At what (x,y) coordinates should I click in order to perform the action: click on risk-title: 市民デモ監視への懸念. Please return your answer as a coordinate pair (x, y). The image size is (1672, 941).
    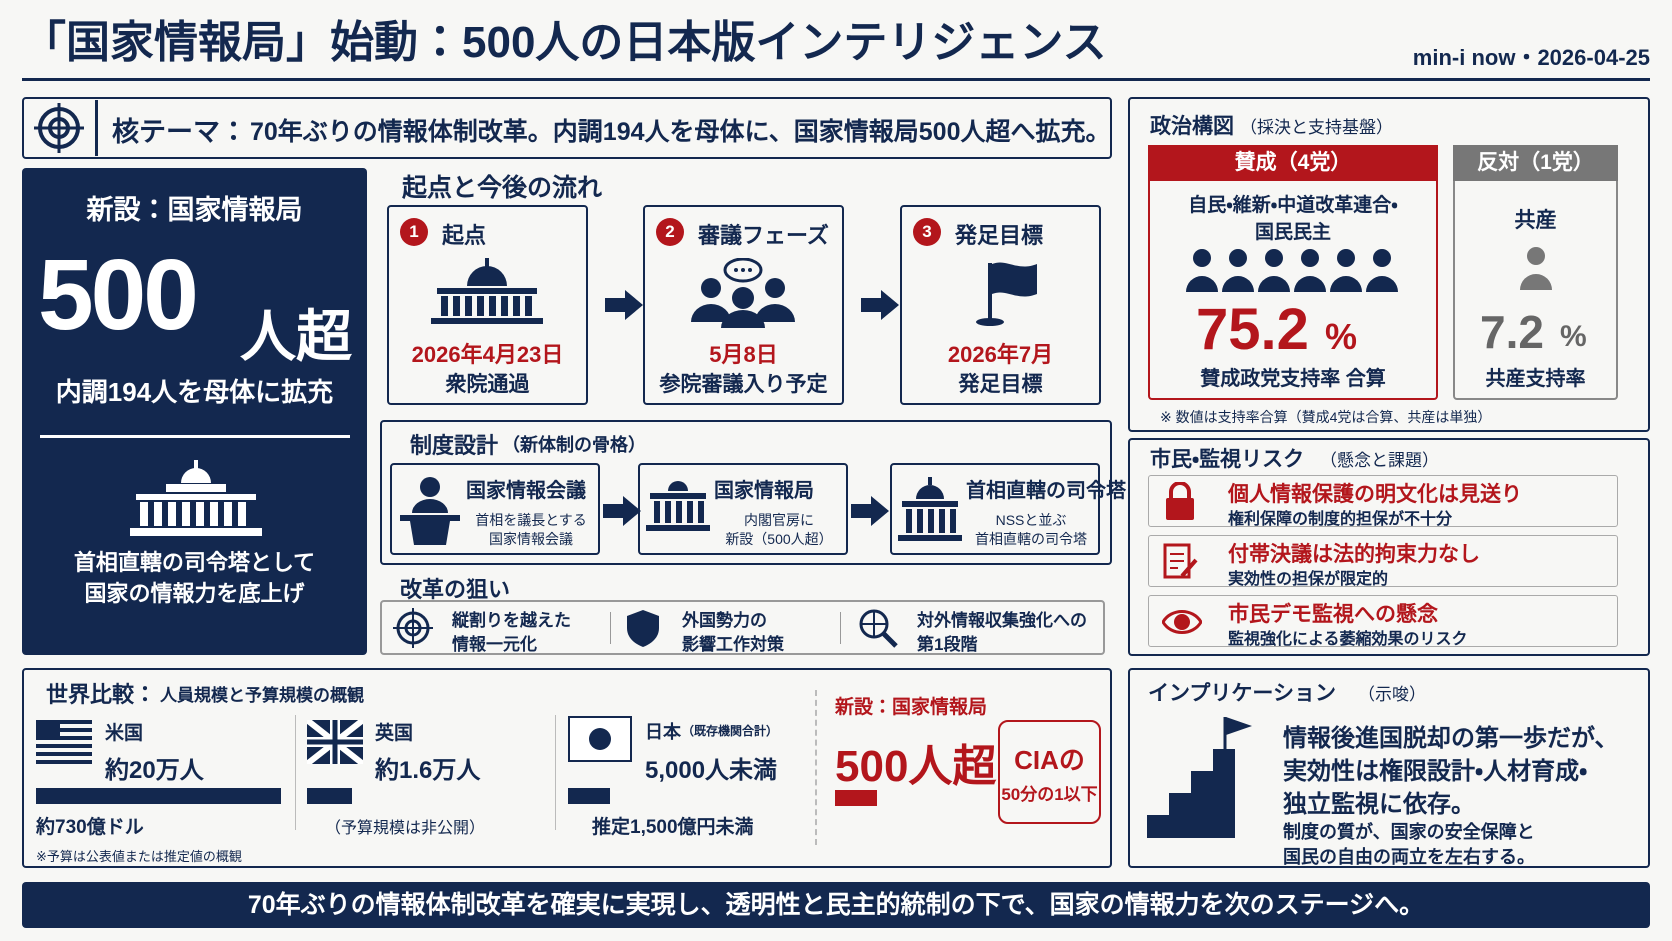
    Looking at the image, I should click on (1333, 614).